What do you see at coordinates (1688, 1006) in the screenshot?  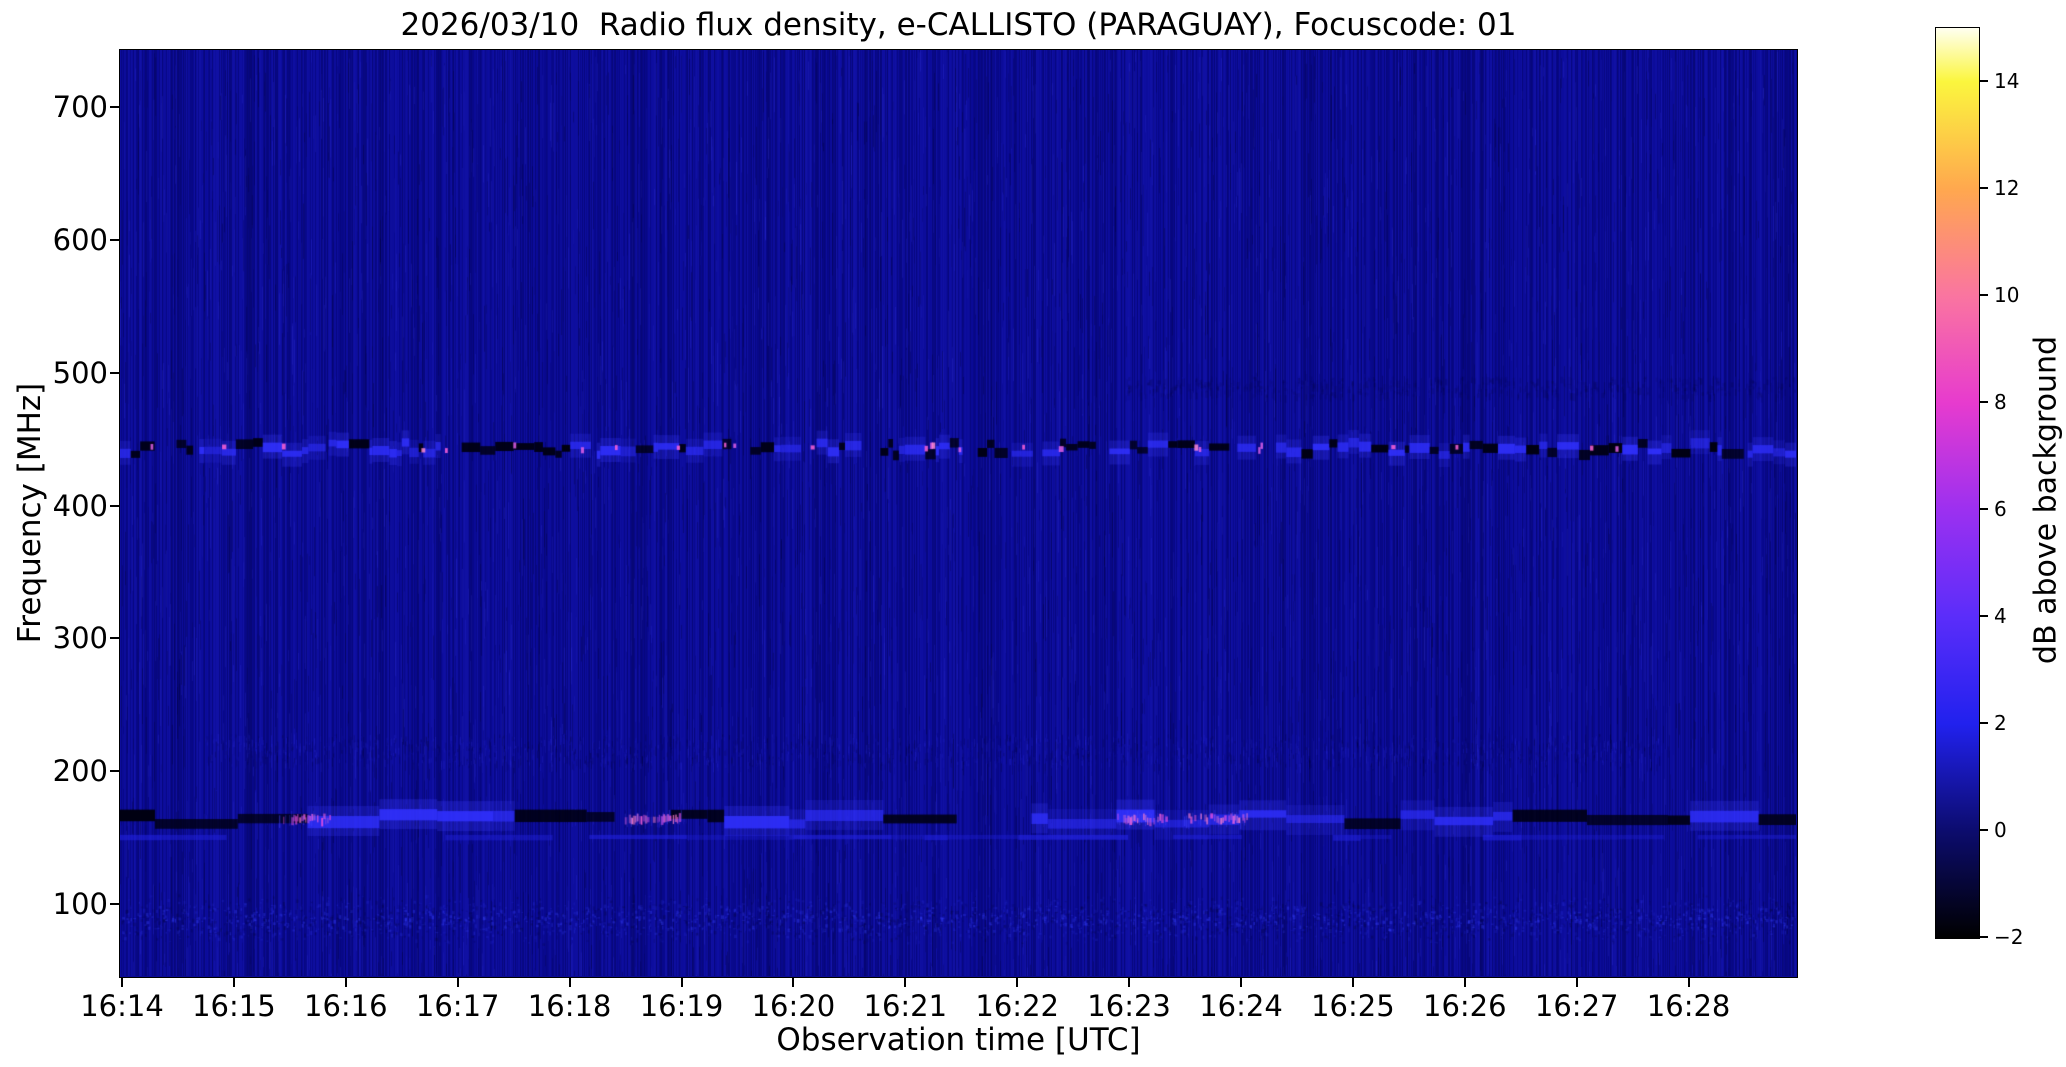 I see `x-tick-label: 16:28` at bounding box center [1688, 1006].